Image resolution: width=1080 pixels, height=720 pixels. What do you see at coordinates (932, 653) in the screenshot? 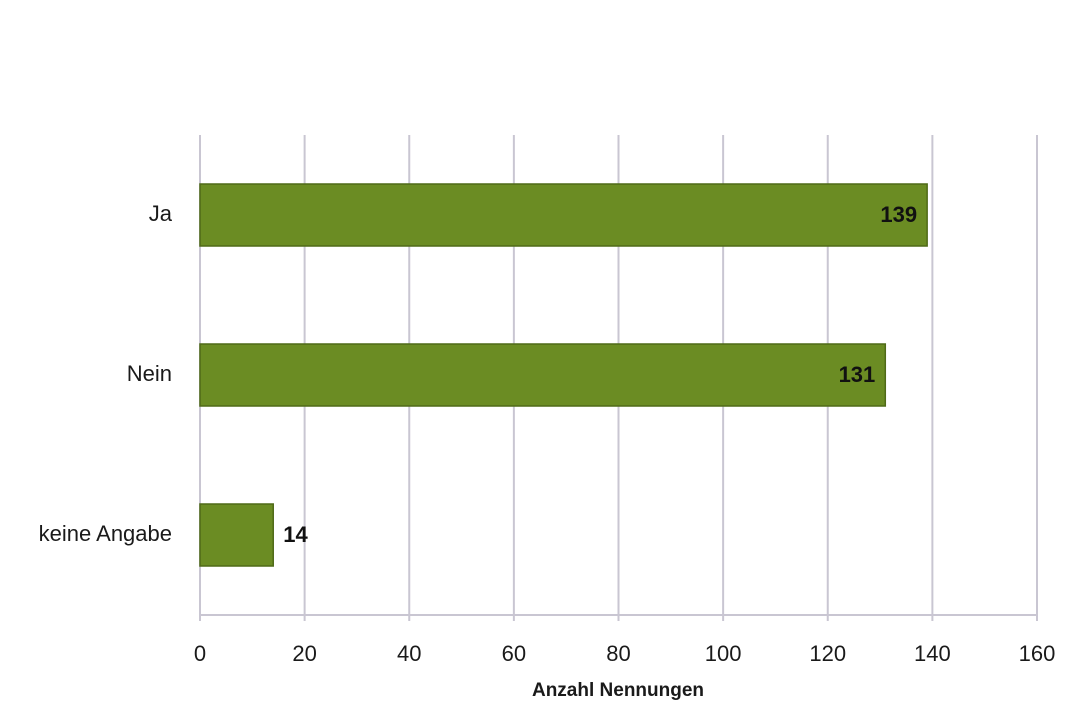
I see `x-tick-label: 140` at bounding box center [932, 653].